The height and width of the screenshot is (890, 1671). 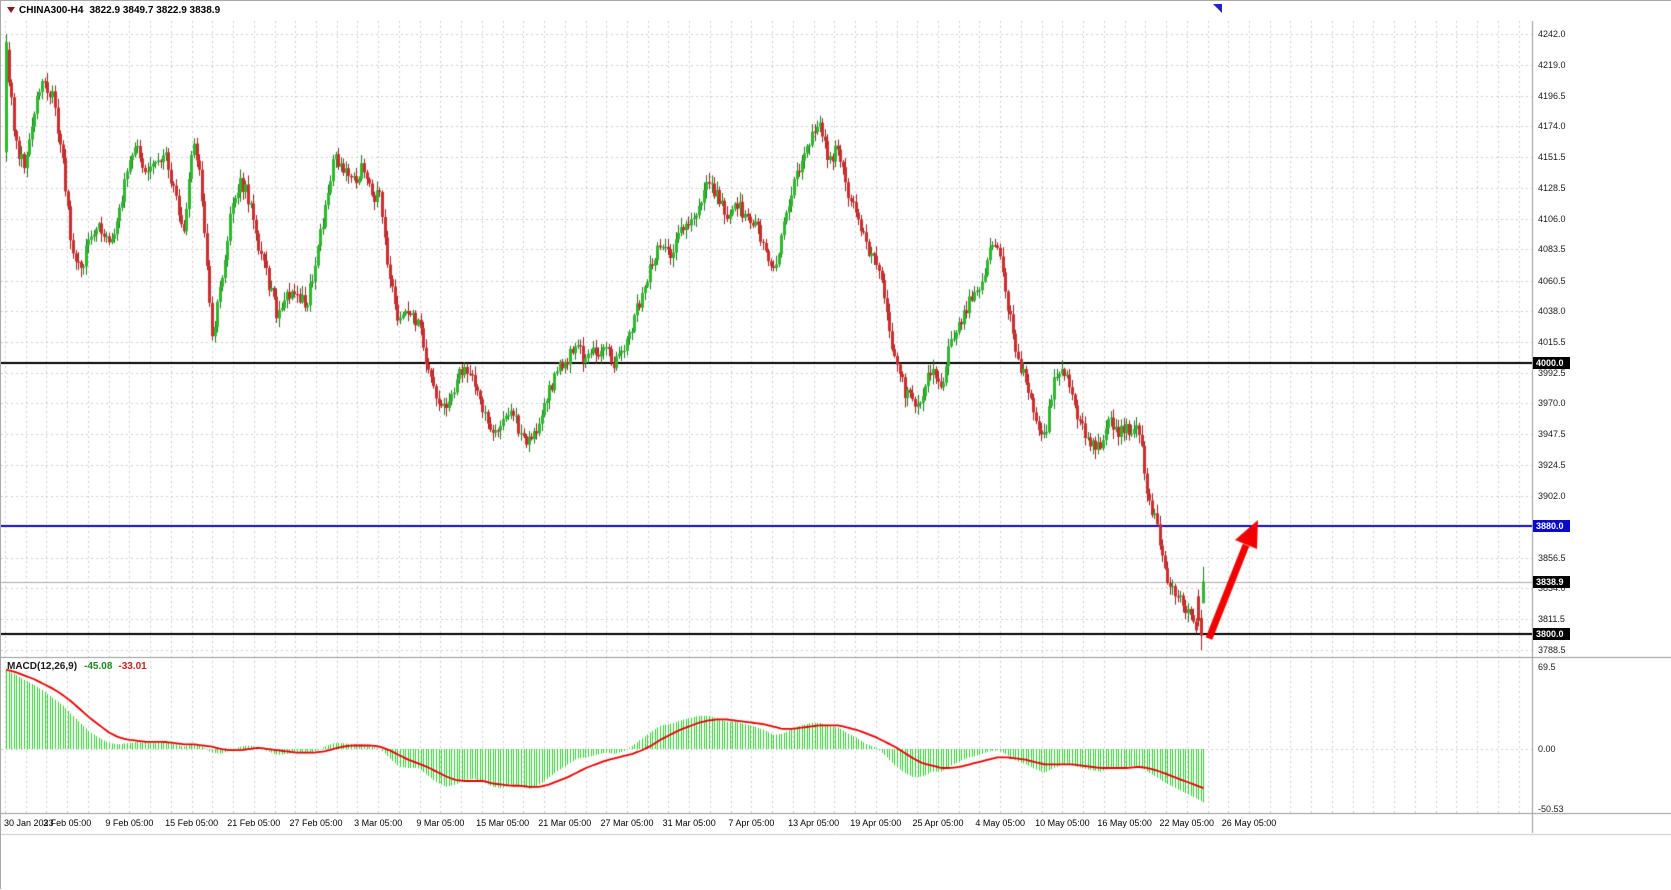 What do you see at coordinates (1000, 823) in the screenshot?
I see `time-axis-label: 4 May 05:00` at bounding box center [1000, 823].